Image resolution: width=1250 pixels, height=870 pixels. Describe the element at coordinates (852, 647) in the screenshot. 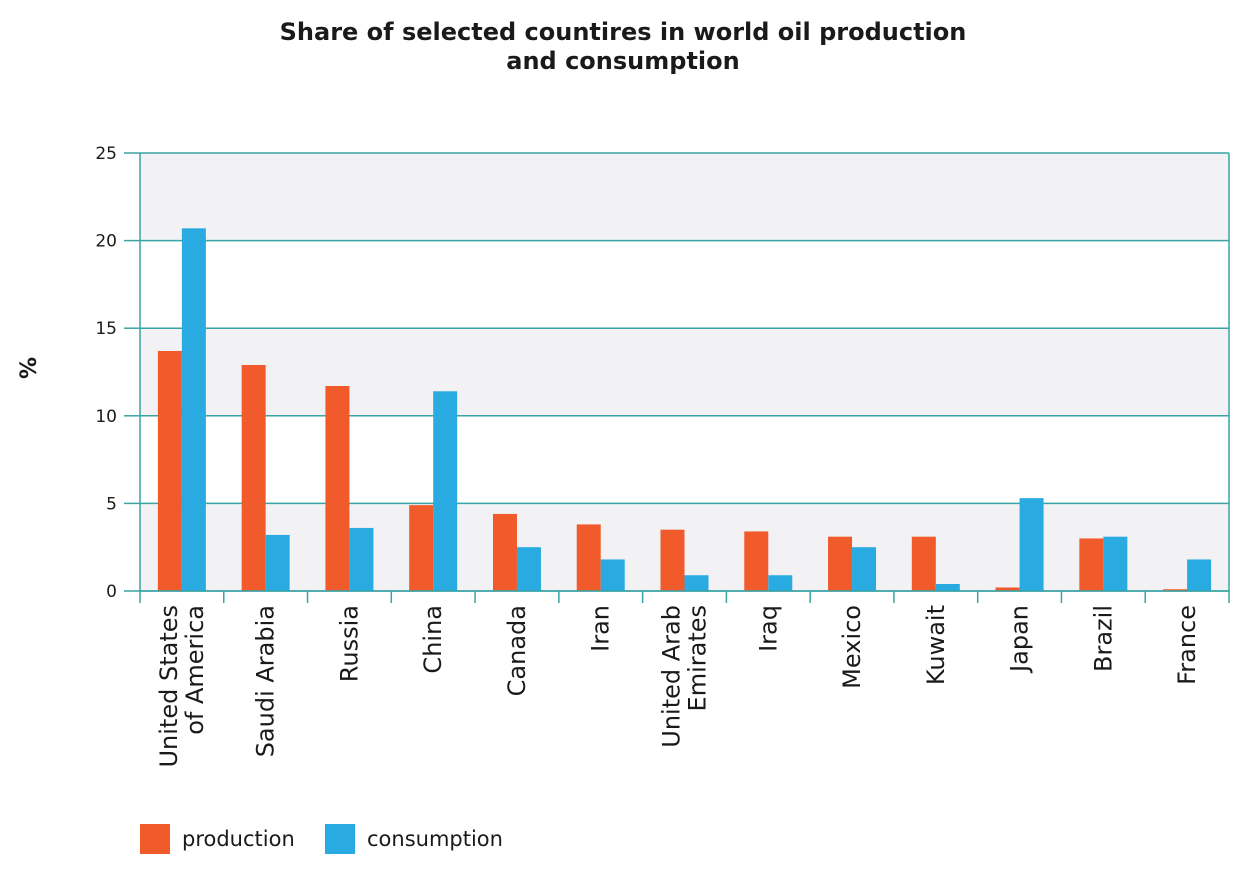

I see `x-tick-label: Mexico` at that location.